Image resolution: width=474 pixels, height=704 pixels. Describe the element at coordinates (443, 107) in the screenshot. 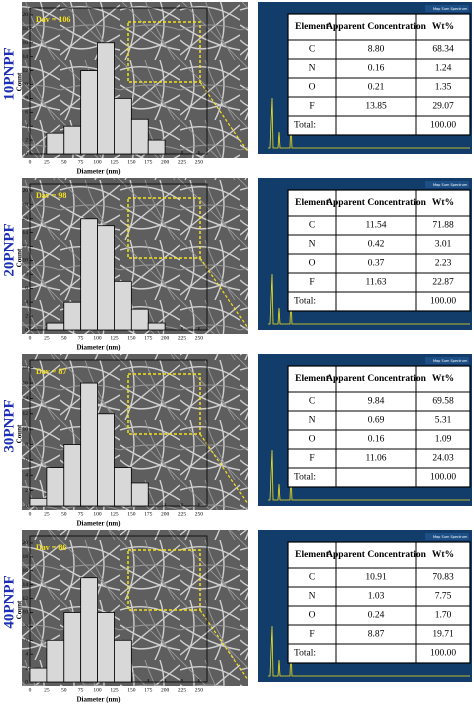

I see `table-cell: 29.07` at that location.